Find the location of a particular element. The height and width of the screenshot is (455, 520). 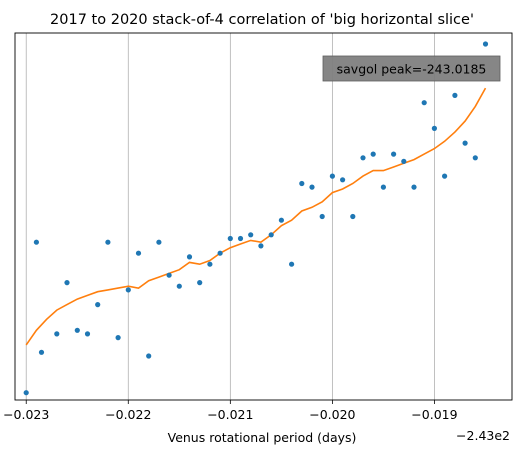

annotation-text: savgol peak=-243.0185 is located at coordinates (412, 69).